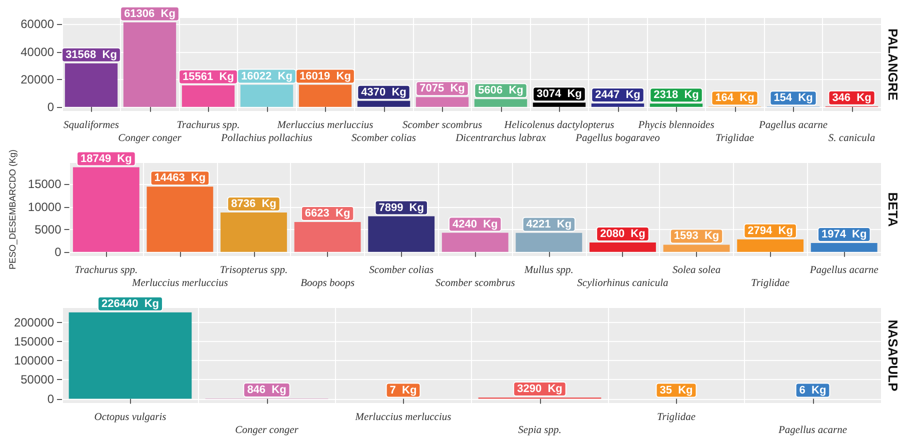 This screenshot has width=905, height=437. Describe the element at coordinates (327, 283) in the screenshot. I see `x-tick-label: Boops boops` at that location.